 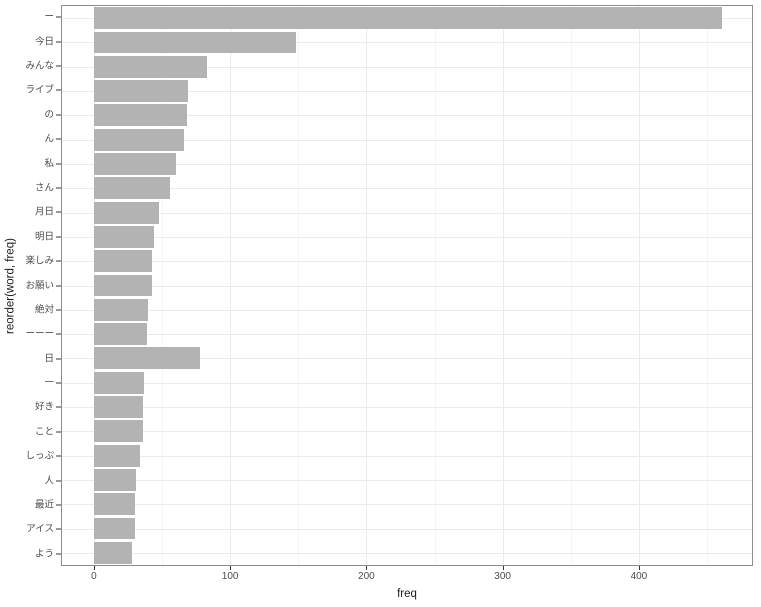 What do you see at coordinates (230, 576) in the screenshot?
I see `x-tick-label: 100` at bounding box center [230, 576].